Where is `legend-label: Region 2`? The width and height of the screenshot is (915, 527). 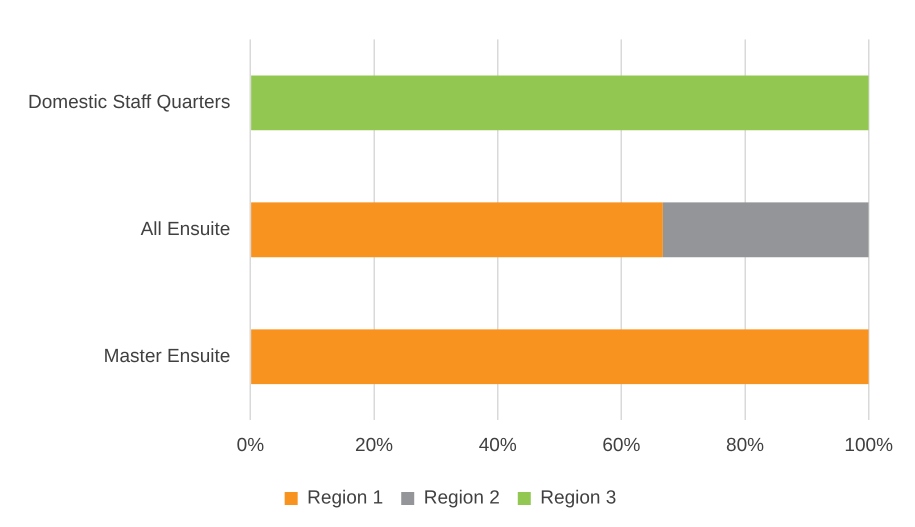
legend-label: Region 2 is located at coordinates (462, 498).